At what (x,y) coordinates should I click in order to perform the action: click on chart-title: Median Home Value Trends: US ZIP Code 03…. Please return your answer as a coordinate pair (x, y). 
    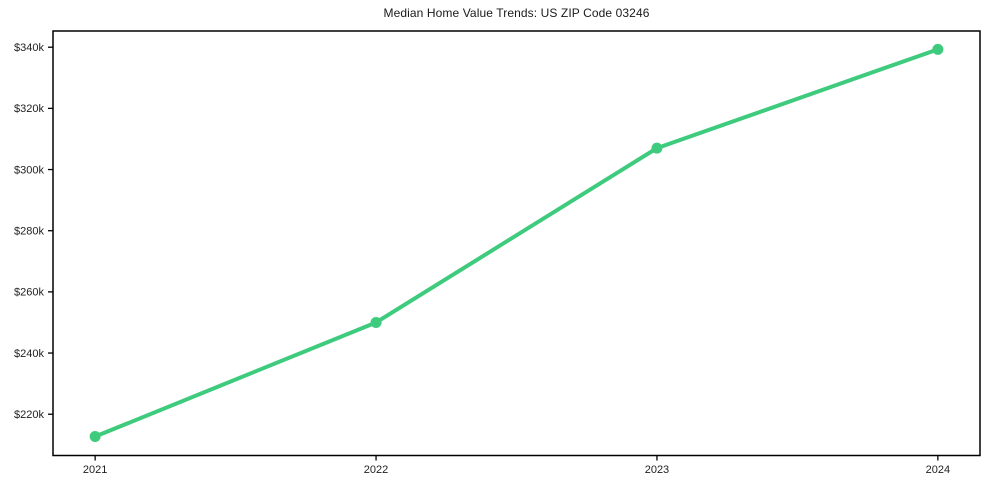
    Looking at the image, I should click on (516, 13).